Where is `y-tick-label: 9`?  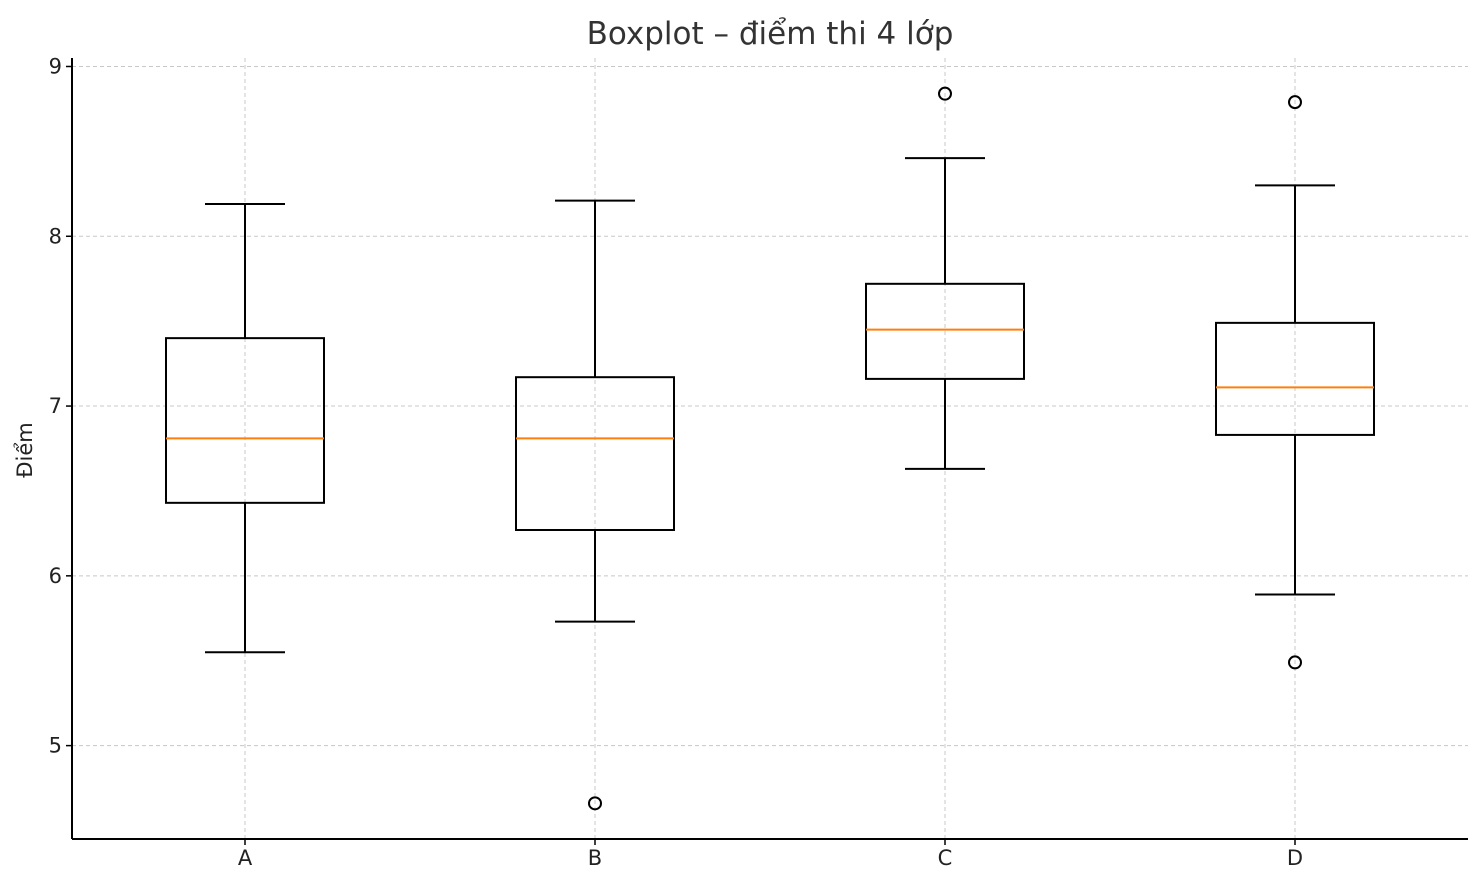
y-tick-label: 9 is located at coordinates (55, 66).